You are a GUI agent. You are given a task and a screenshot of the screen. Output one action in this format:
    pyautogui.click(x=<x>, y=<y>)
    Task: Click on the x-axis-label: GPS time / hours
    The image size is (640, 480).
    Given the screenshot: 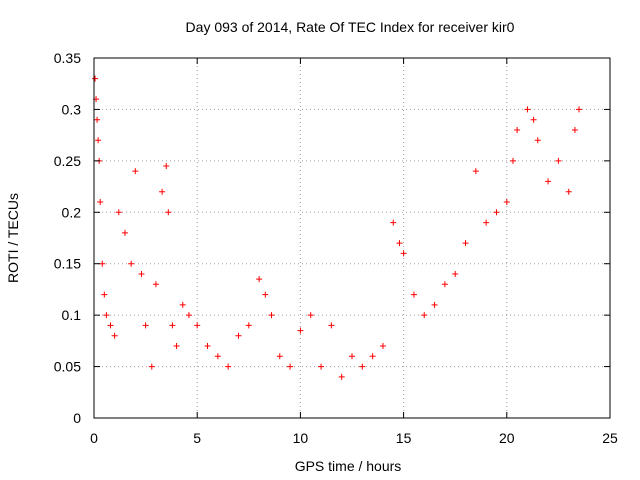 What is the action you would take?
    pyautogui.click(x=348, y=466)
    